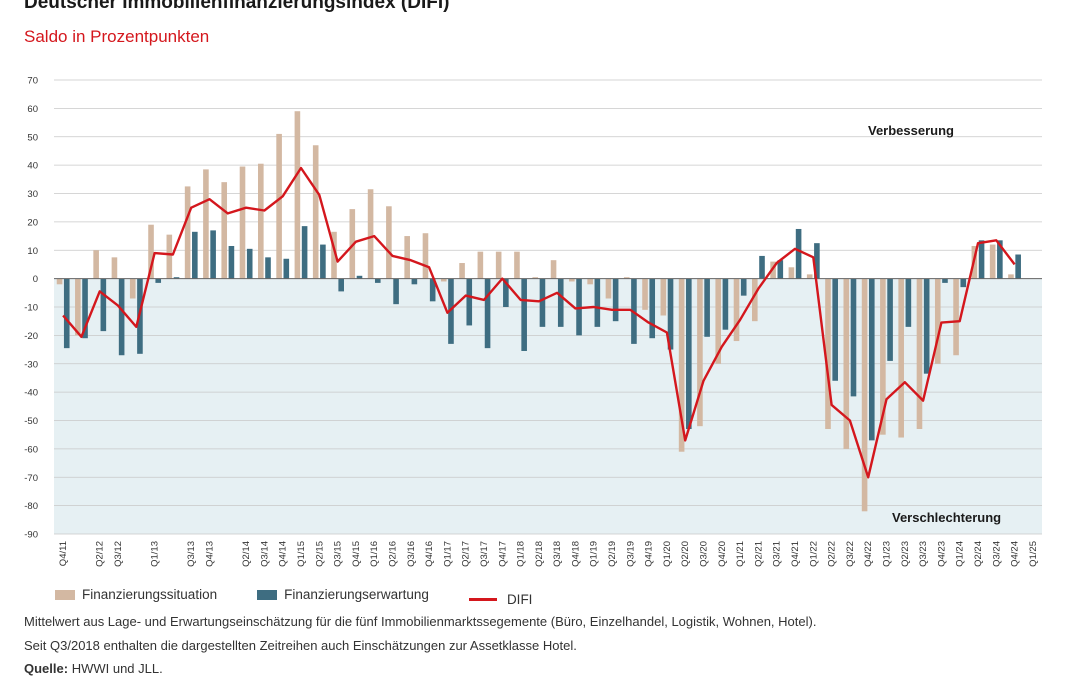 This screenshot has height=676, width=1080. I want to click on x-tick-label: Q3/24, so click(996, 554).